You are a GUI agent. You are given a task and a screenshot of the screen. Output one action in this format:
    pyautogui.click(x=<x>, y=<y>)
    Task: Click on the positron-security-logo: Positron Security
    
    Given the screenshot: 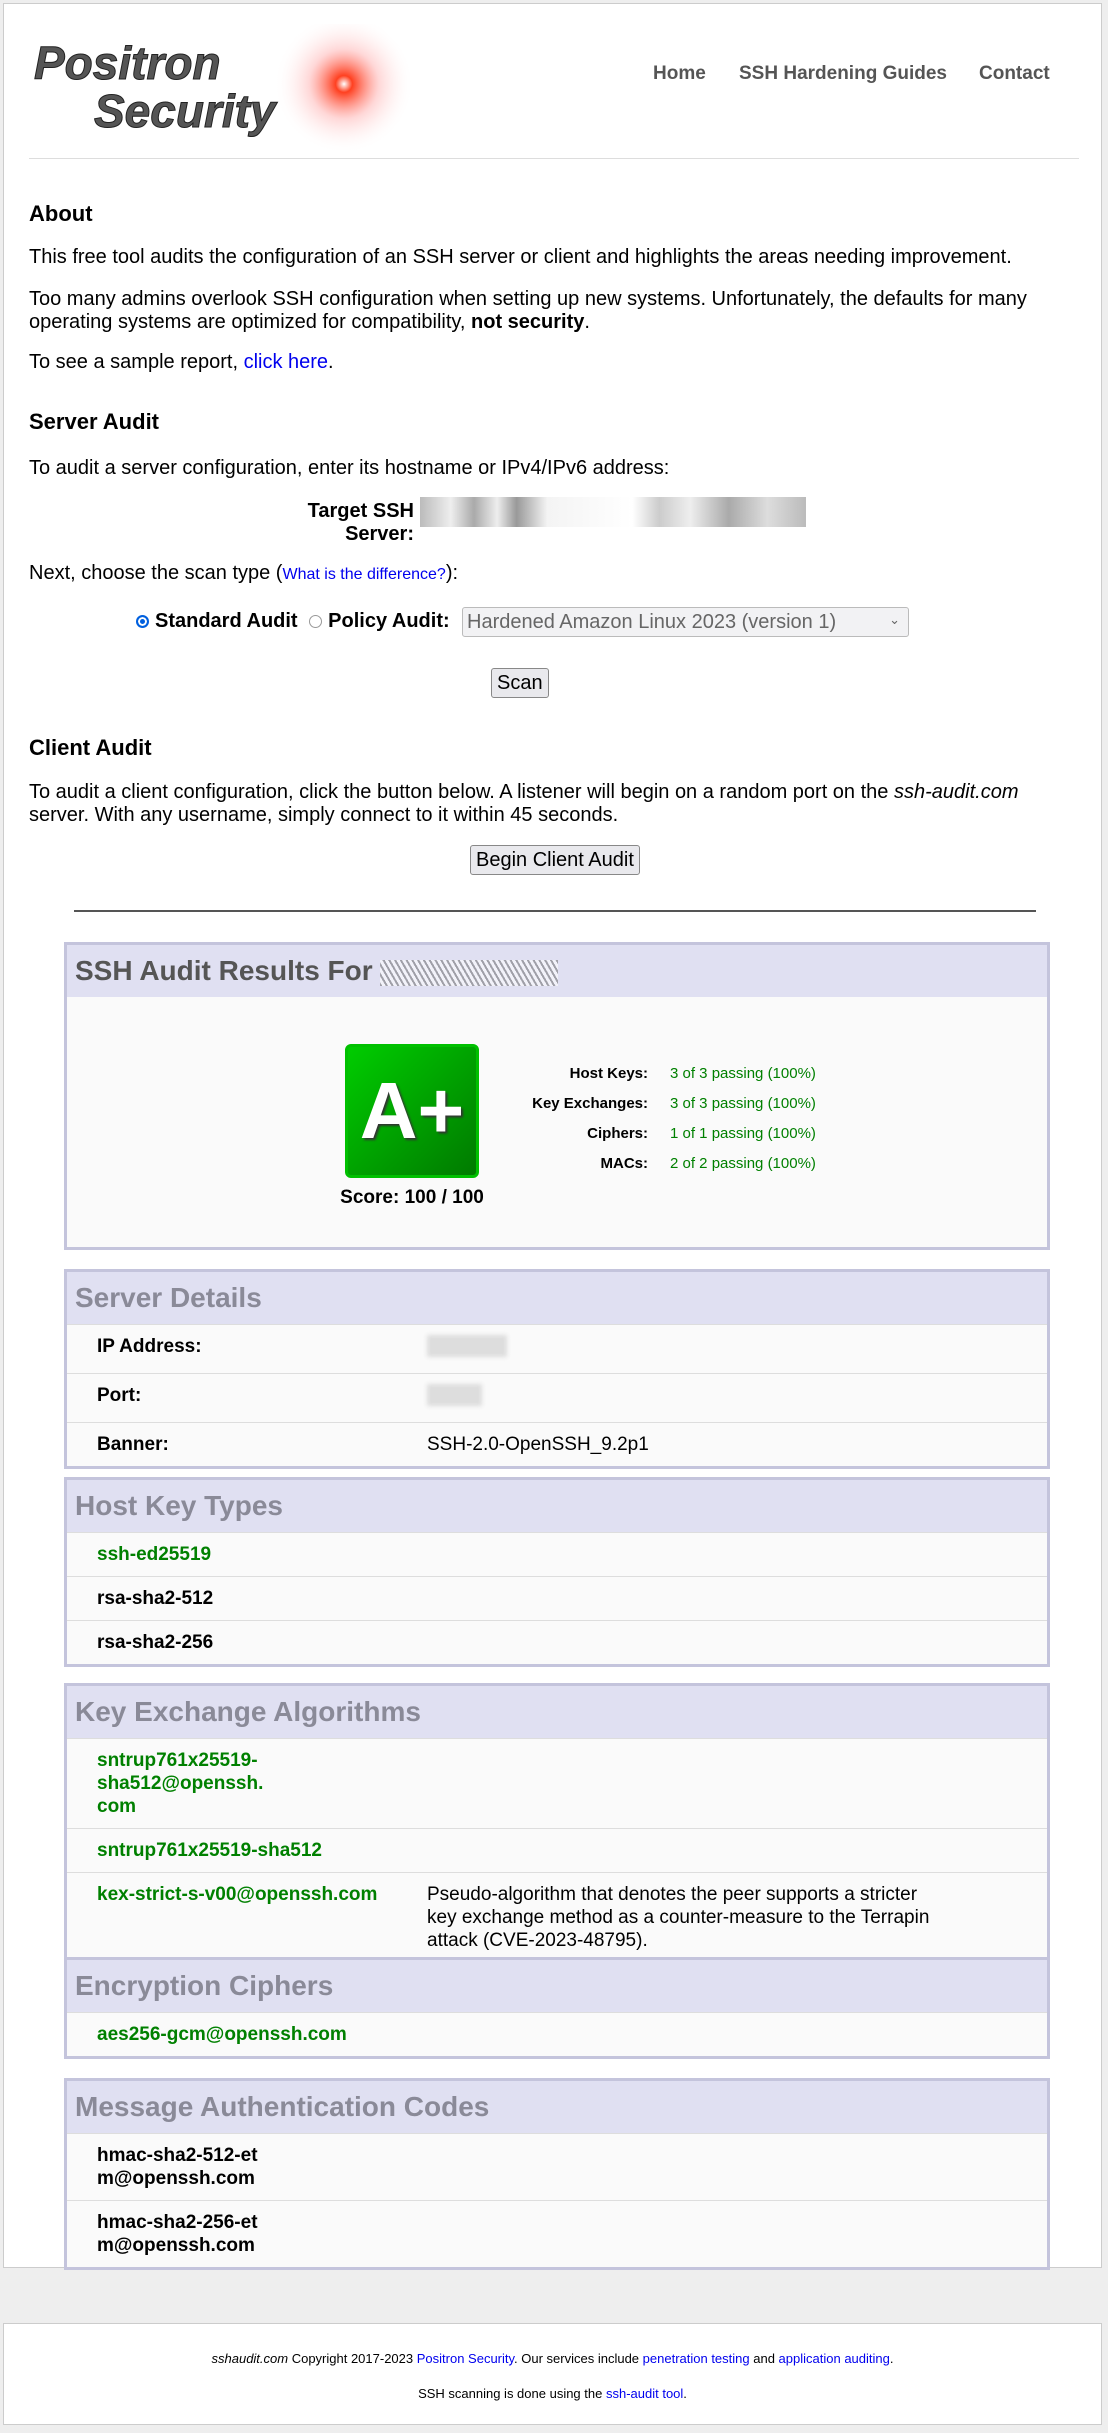 What is the action you would take?
    pyautogui.click(x=224, y=84)
    